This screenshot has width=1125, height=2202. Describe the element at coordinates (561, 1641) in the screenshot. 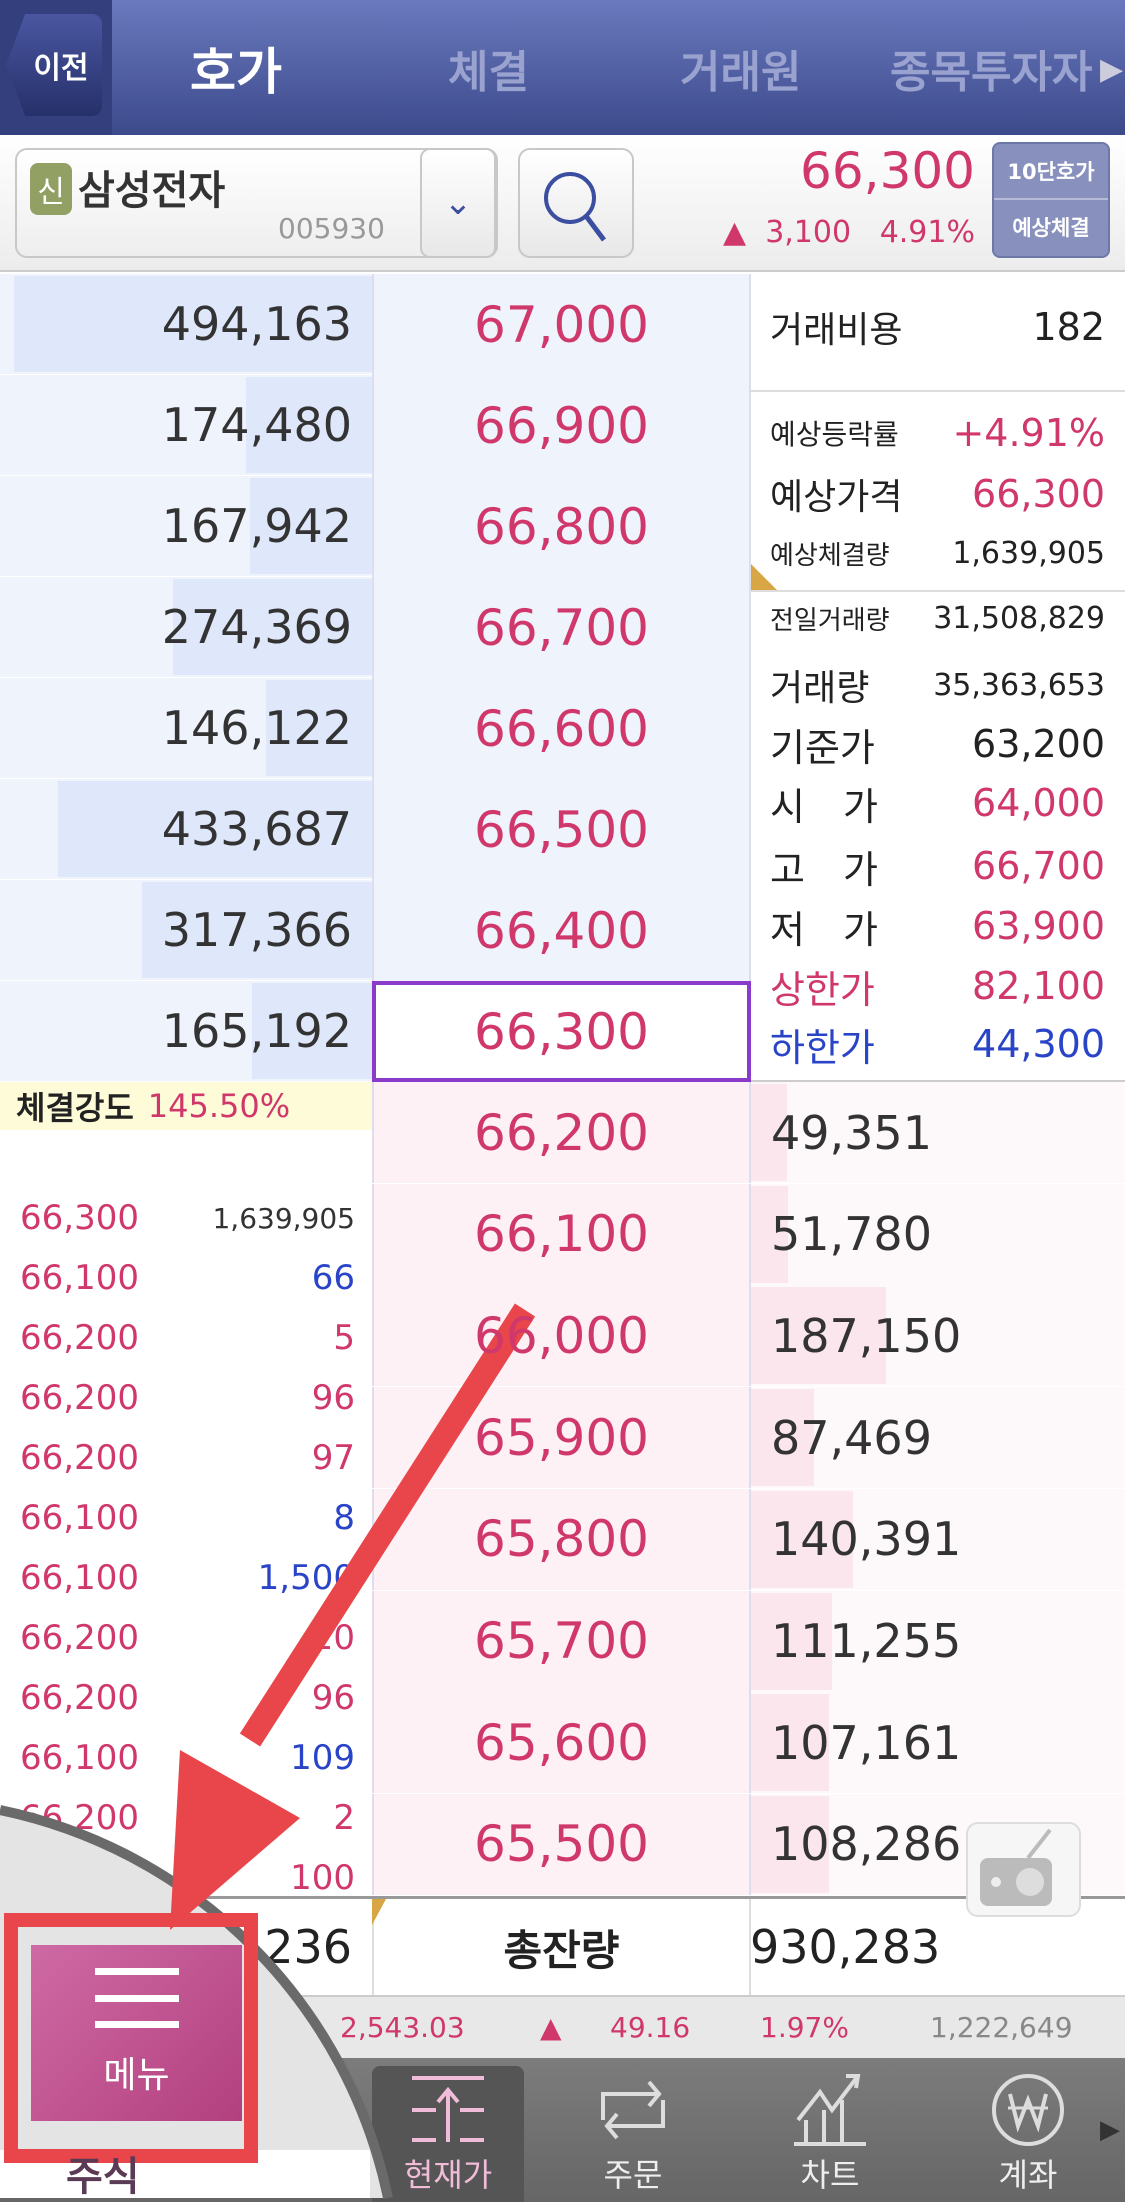

I see `bid-price: 65,700` at that location.